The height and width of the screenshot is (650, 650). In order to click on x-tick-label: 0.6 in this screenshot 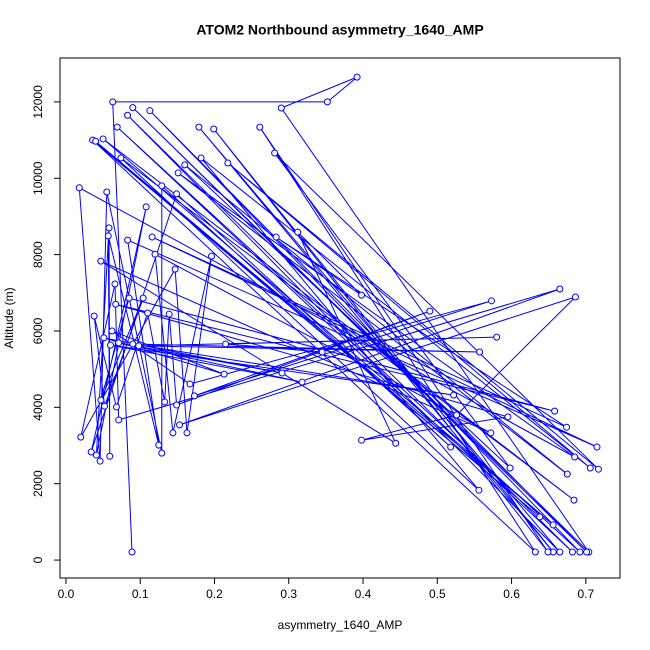, I will do `click(511, 594)`.